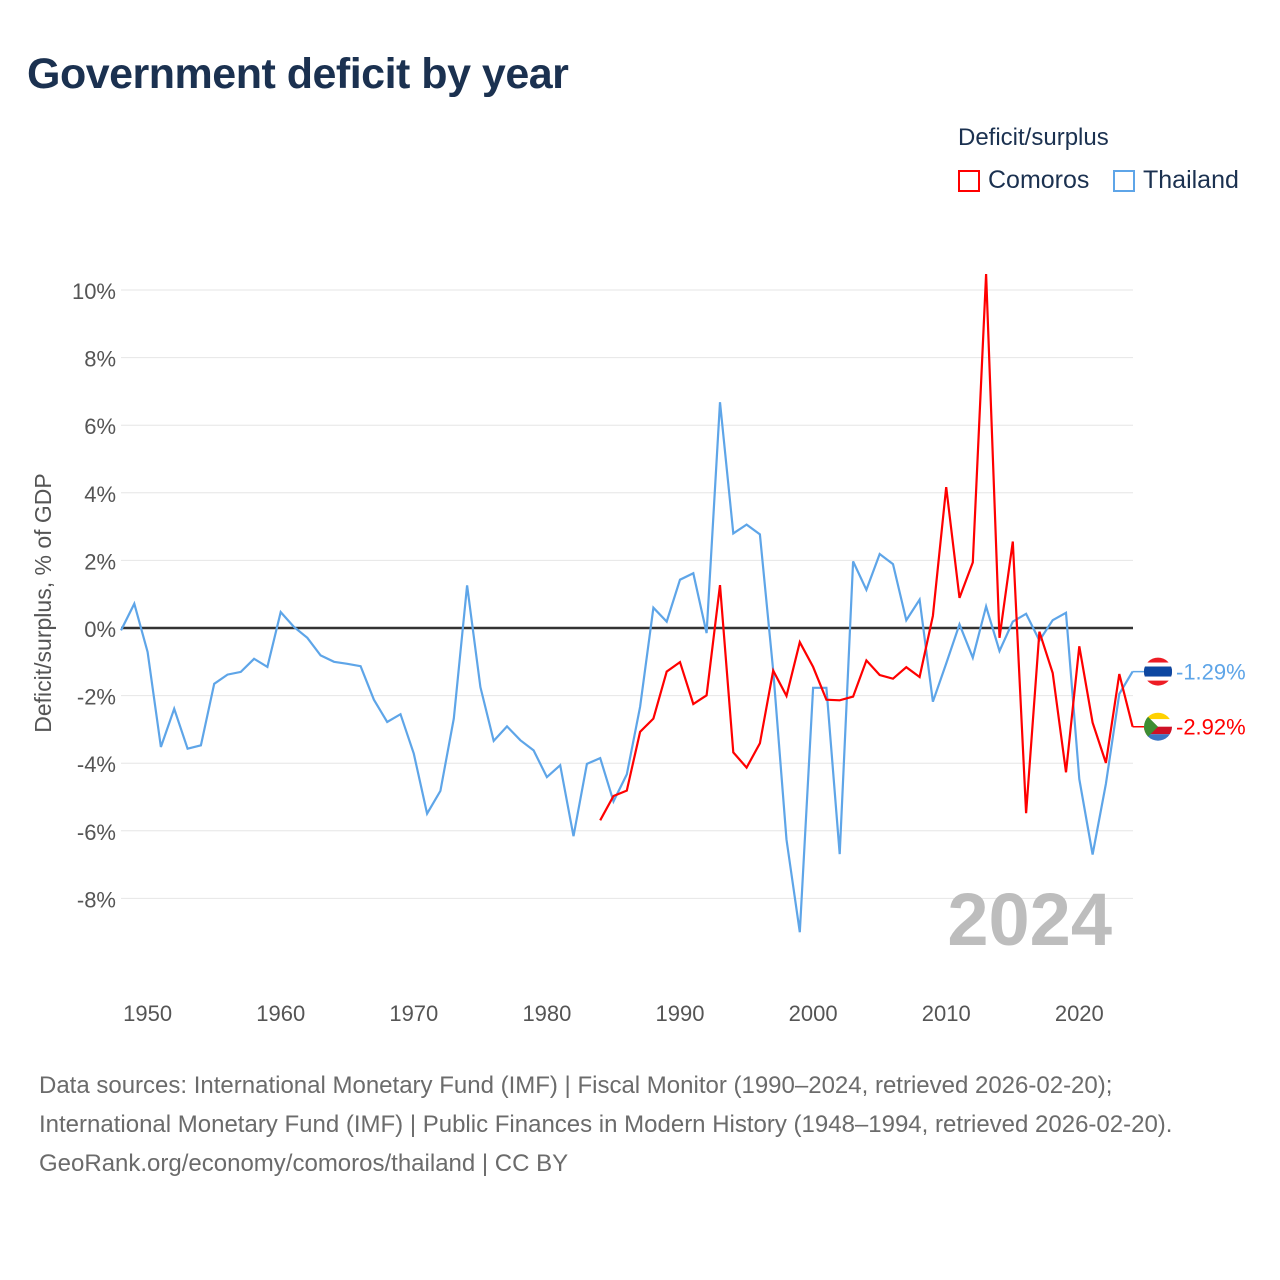 The image size is (1280, 1280). What do you see at coordinates (96, 697) in the screenshot?
I see `y-tick-label: -2%` at bounding box center [96, 697].